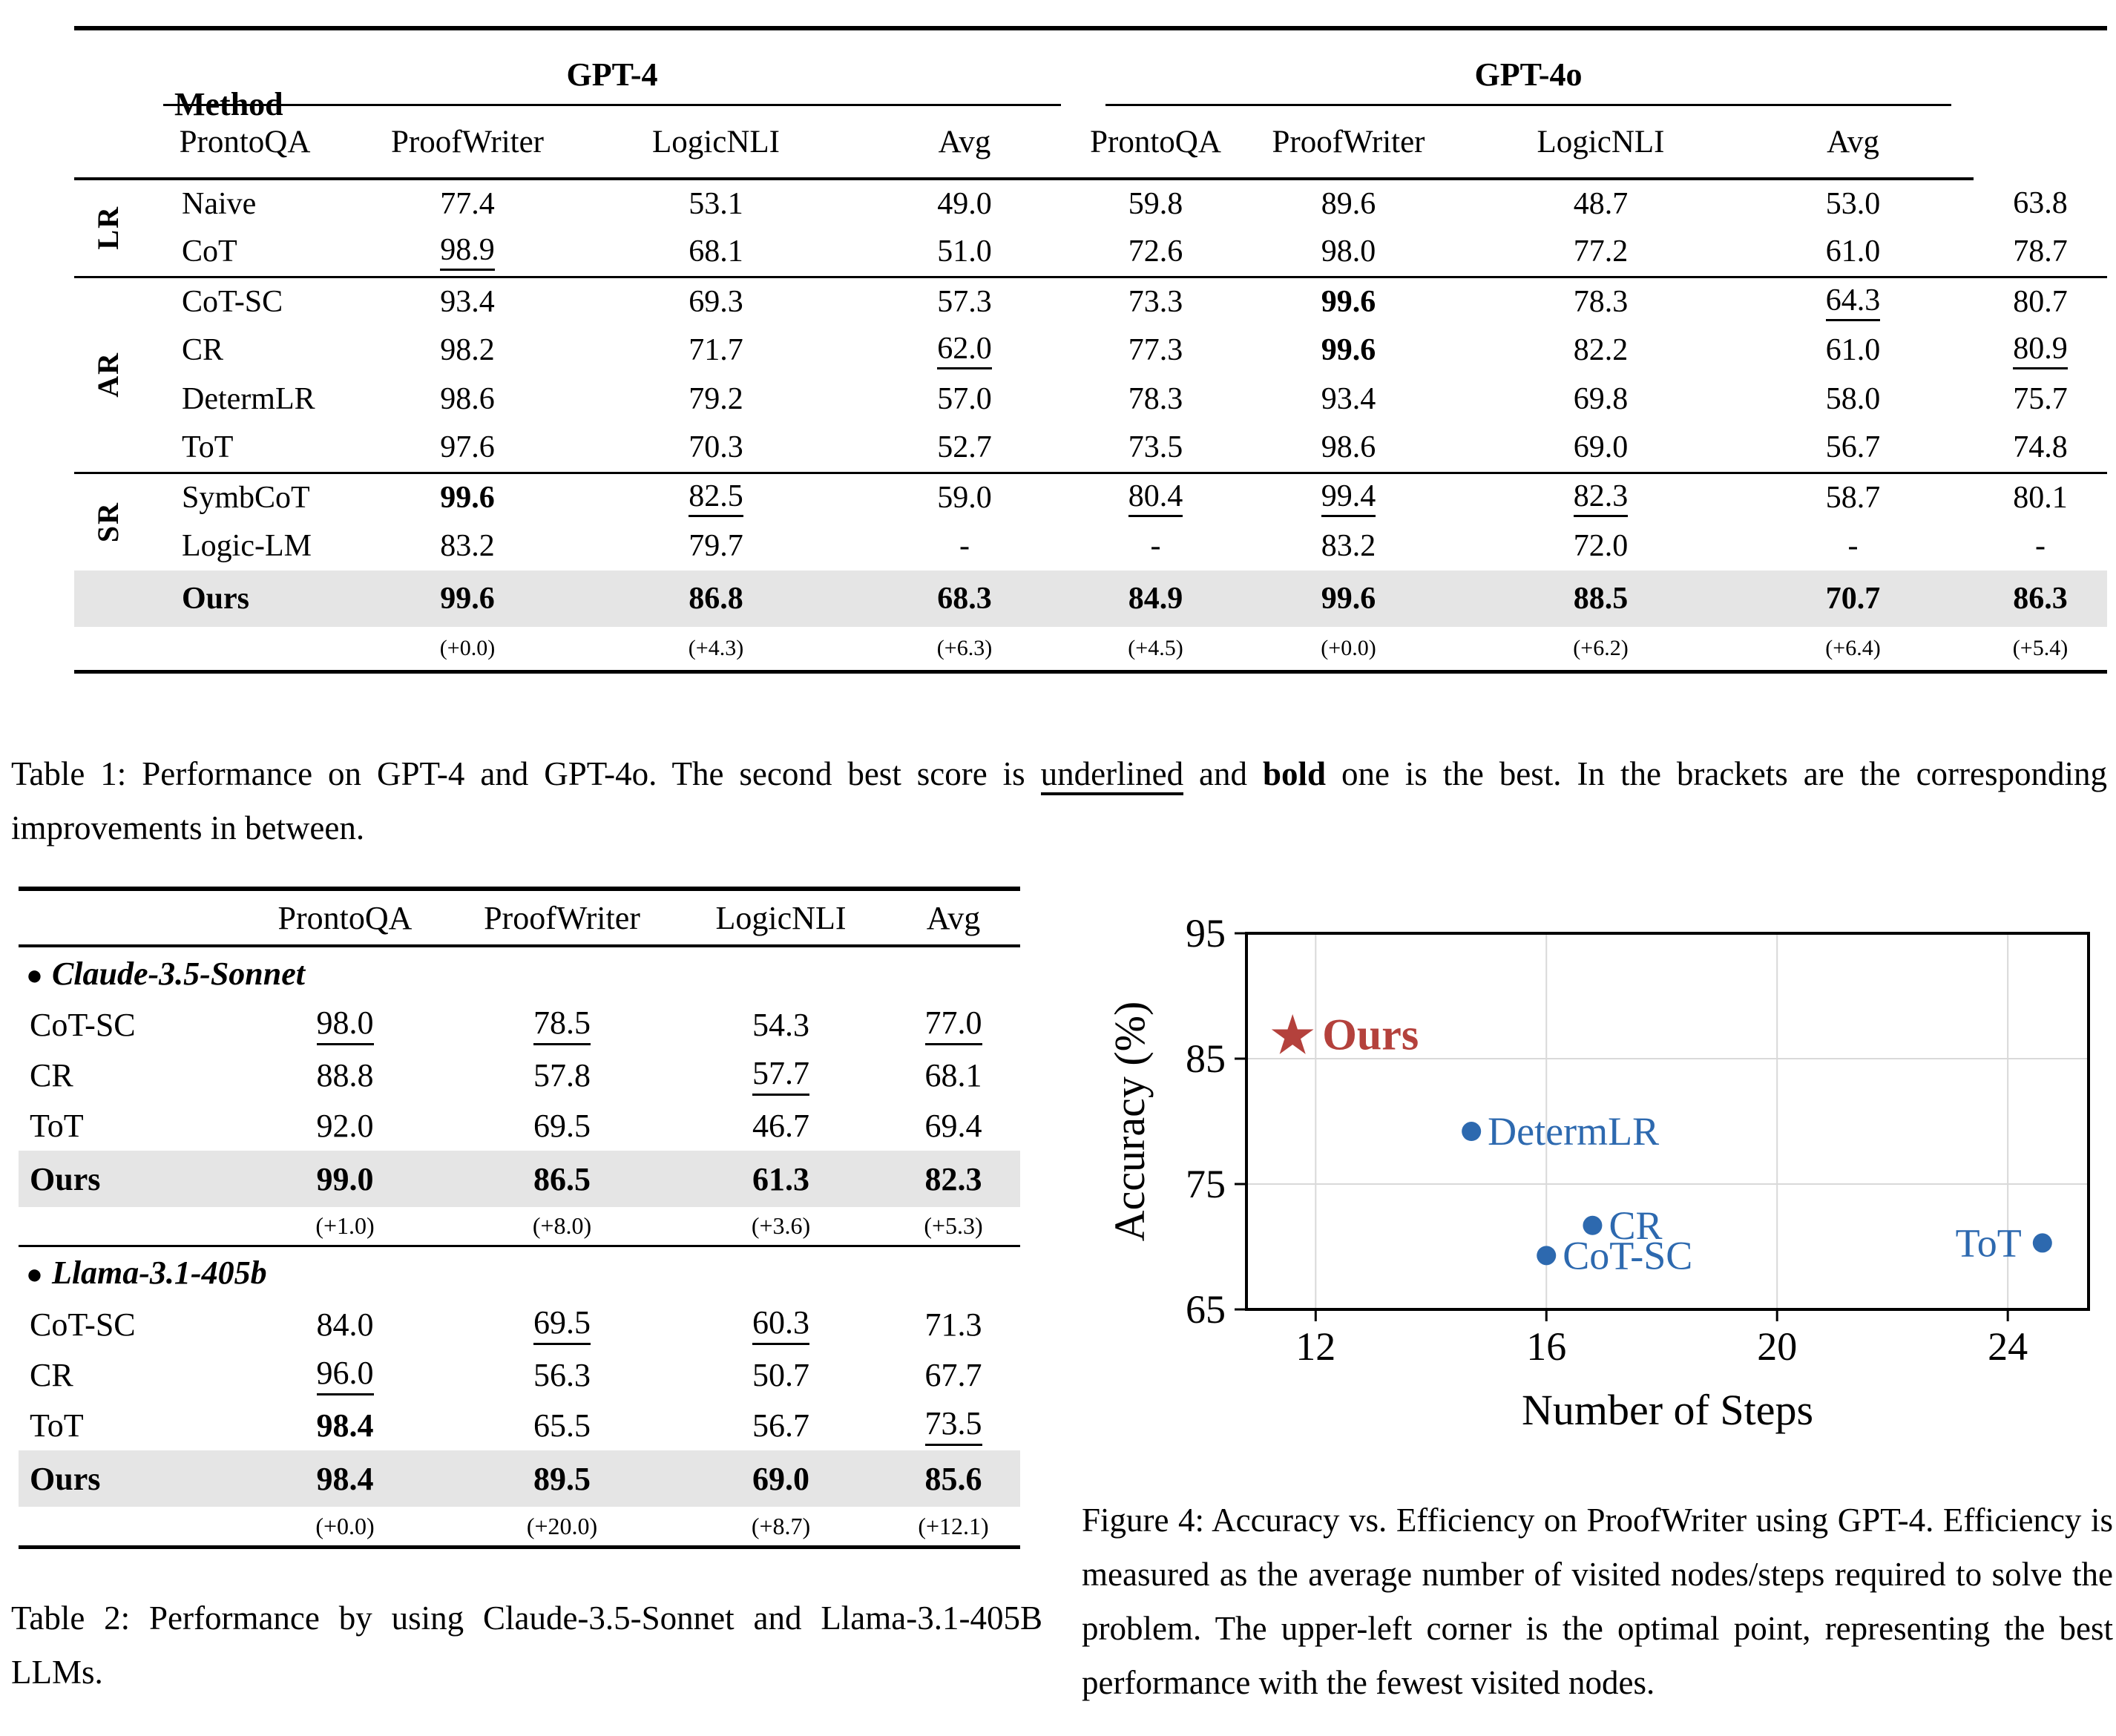 The image size is (2116, 1736). Describe the element at coordinates (1090, 546) in the screenshot. I see `table1-row: Logic-LM 83.2 79.7 - - 83.2 72.0 - -` at that location.